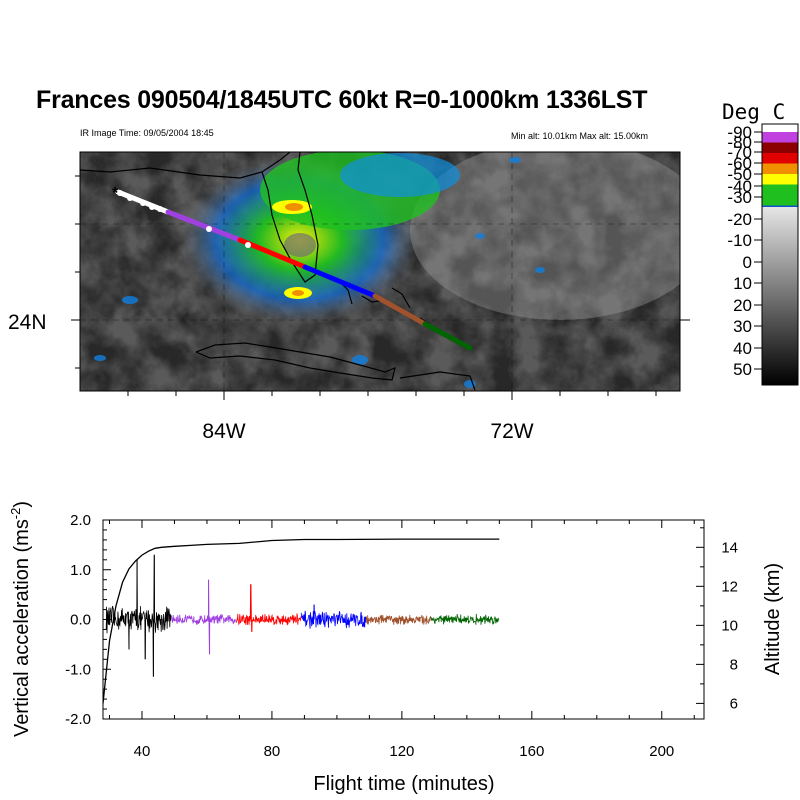  I want to click on storm-blue-north, so click(400, 175).